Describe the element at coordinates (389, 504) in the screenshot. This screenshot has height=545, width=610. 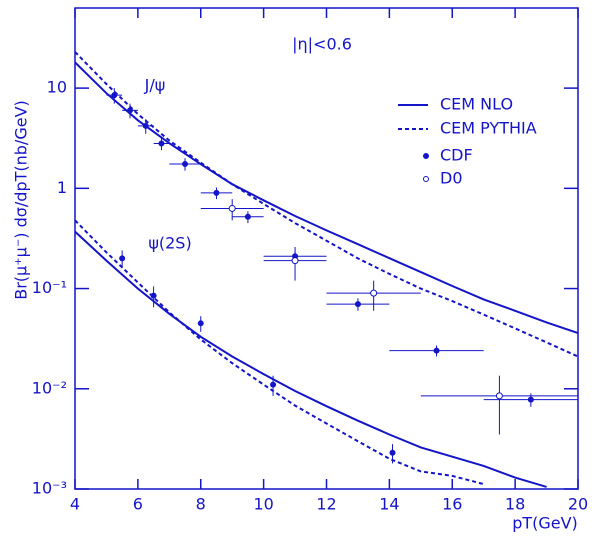
I see `x-tick-label: 14` at that location.